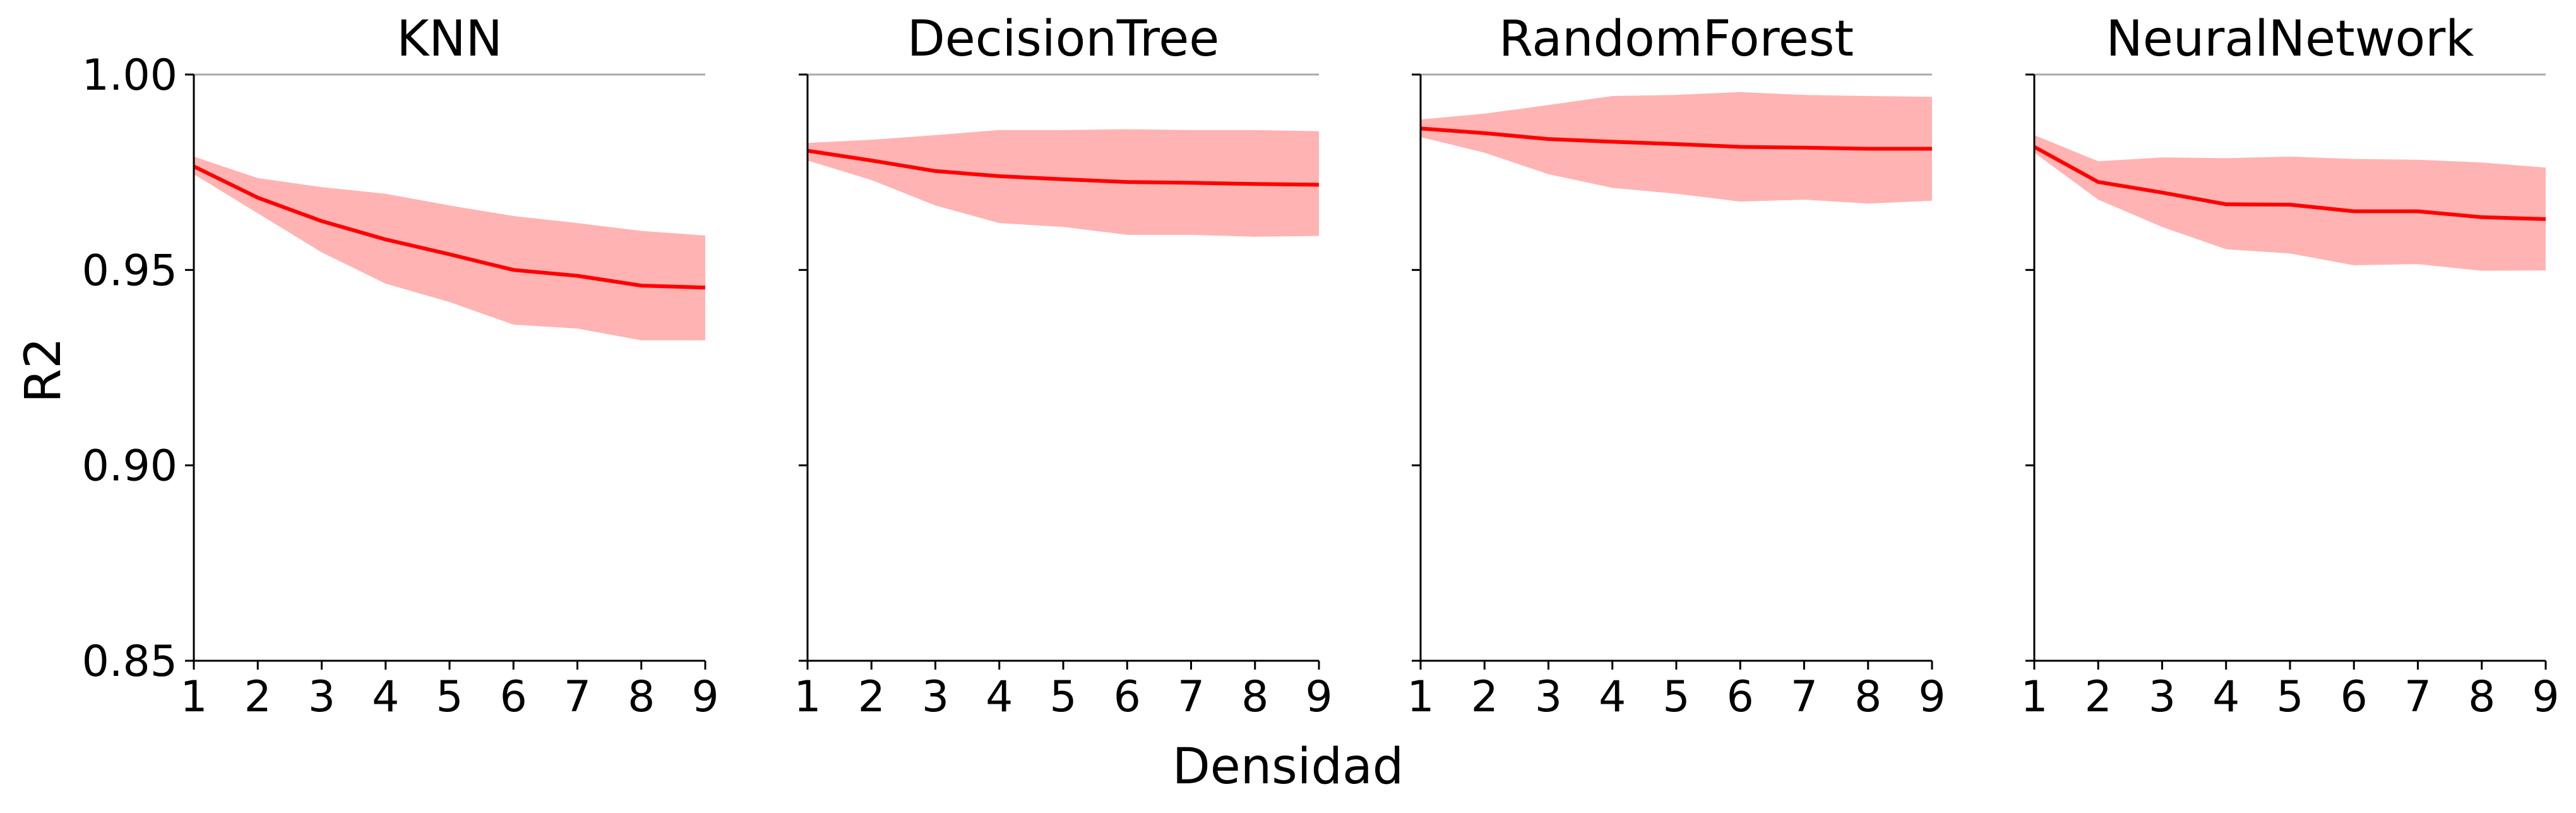 The width and height of the screenshot is (2576, 813). Describe the element at coordinates (1676, 40) in the screenshot. I see `panel-title: RandomForest` at that location.